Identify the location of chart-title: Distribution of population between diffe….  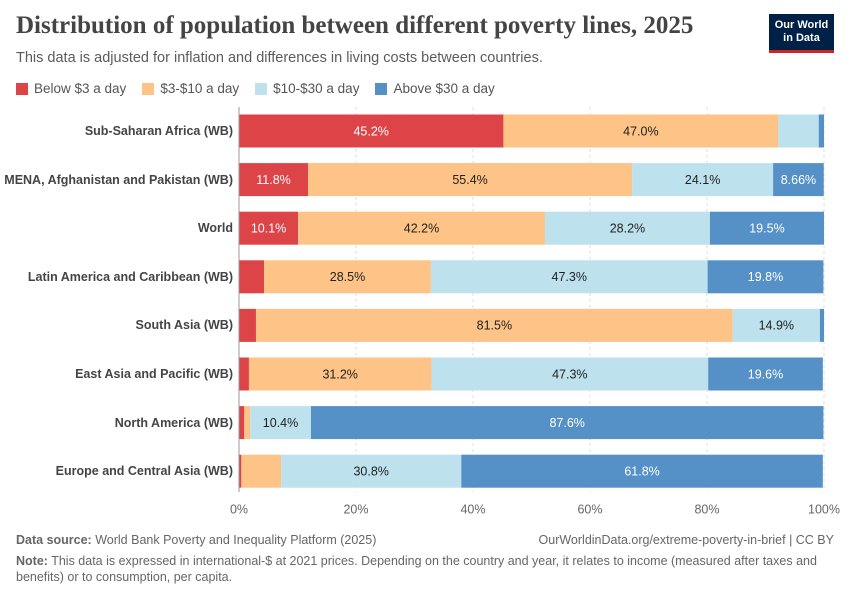
(355, 25).